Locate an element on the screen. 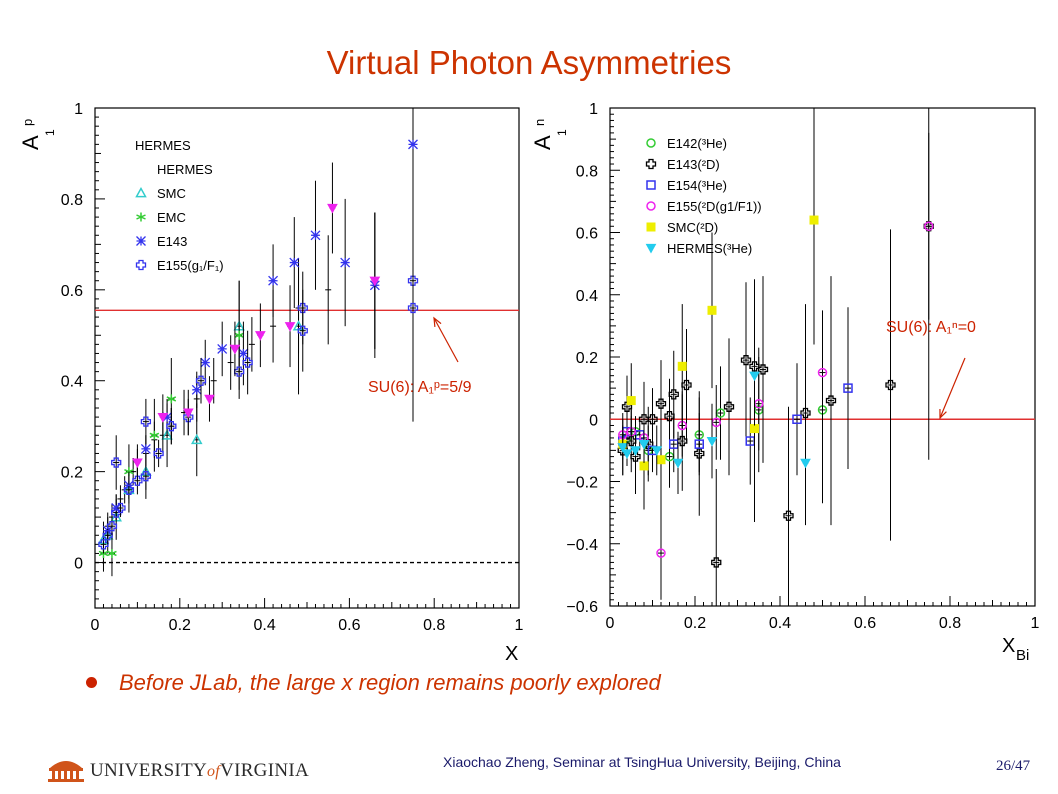 This screenshot has height=794, width=1058. y-axis-label-sup: n is located at coordinates (539, 122).